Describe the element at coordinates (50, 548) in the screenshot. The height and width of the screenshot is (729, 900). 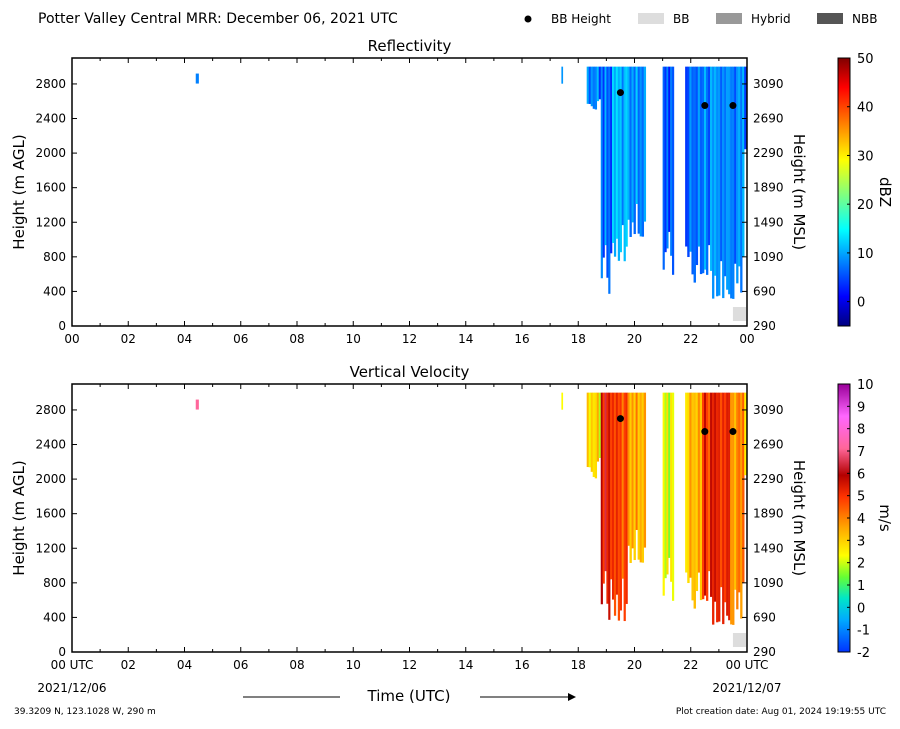
I see `y-tick-label: 1200` at that location.